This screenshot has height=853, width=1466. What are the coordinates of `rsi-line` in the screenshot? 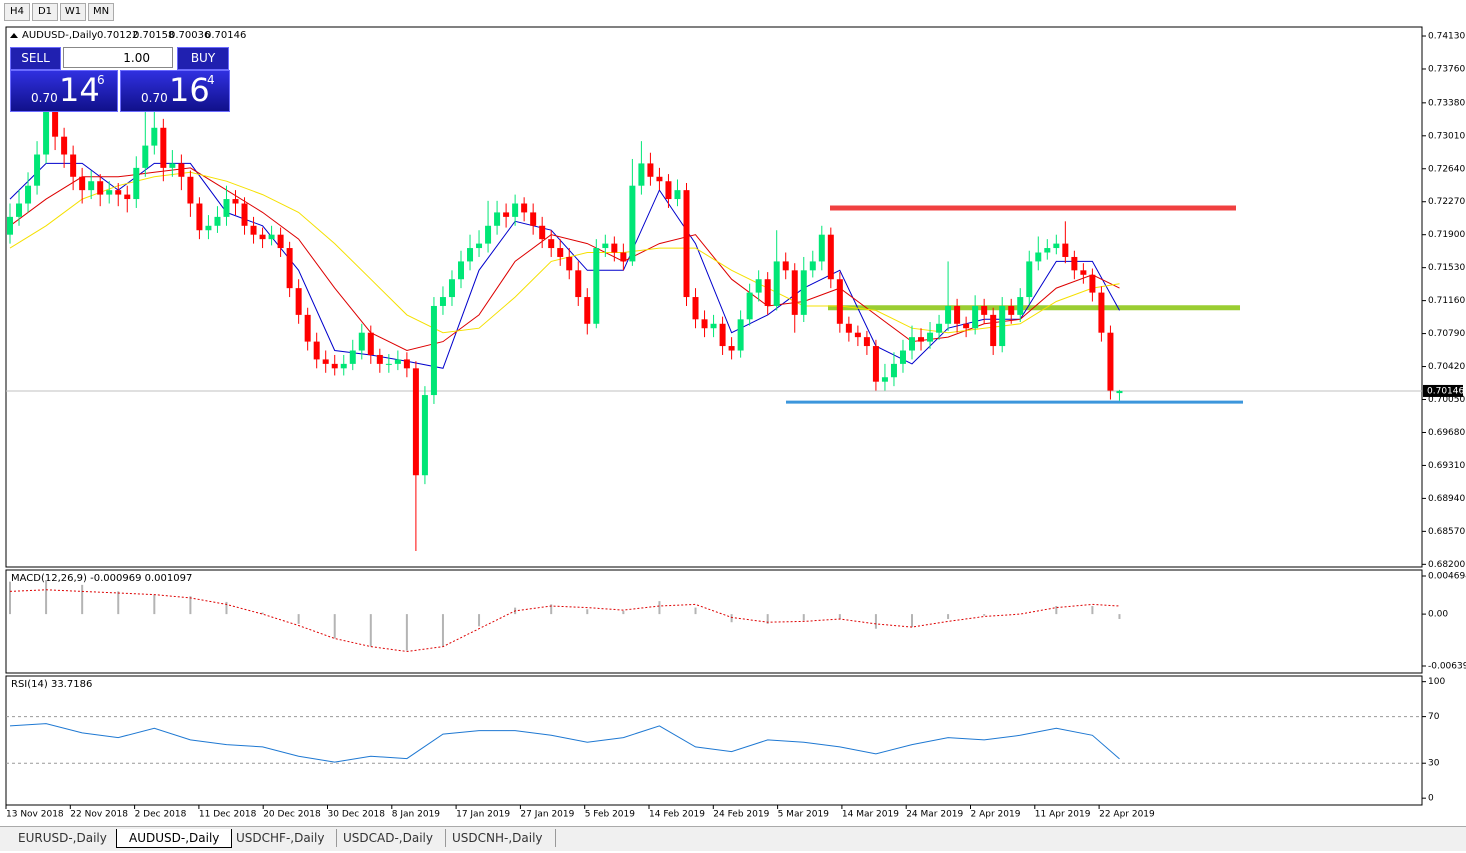 It's located at (564, 743).